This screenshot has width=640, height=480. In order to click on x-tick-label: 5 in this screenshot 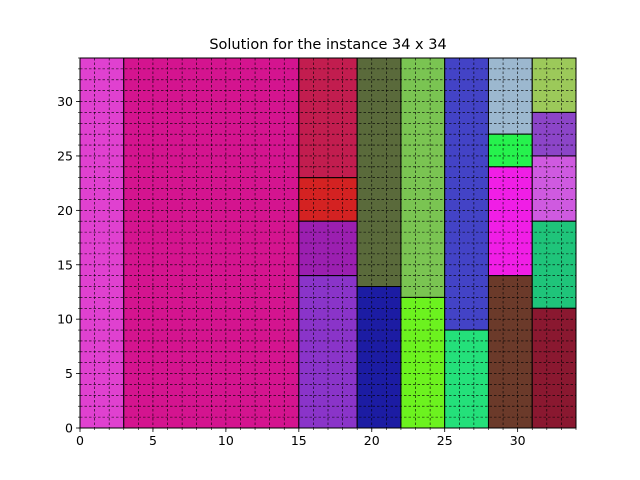, I will do `click(153, 440)`.